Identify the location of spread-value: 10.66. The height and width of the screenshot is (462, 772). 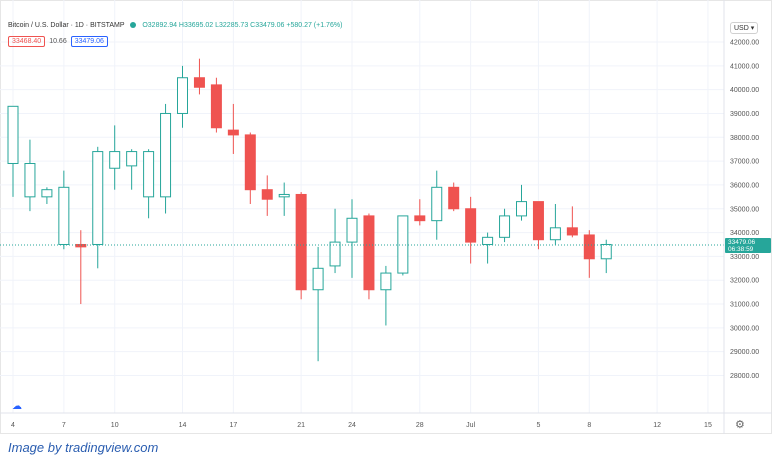
(58, 41).